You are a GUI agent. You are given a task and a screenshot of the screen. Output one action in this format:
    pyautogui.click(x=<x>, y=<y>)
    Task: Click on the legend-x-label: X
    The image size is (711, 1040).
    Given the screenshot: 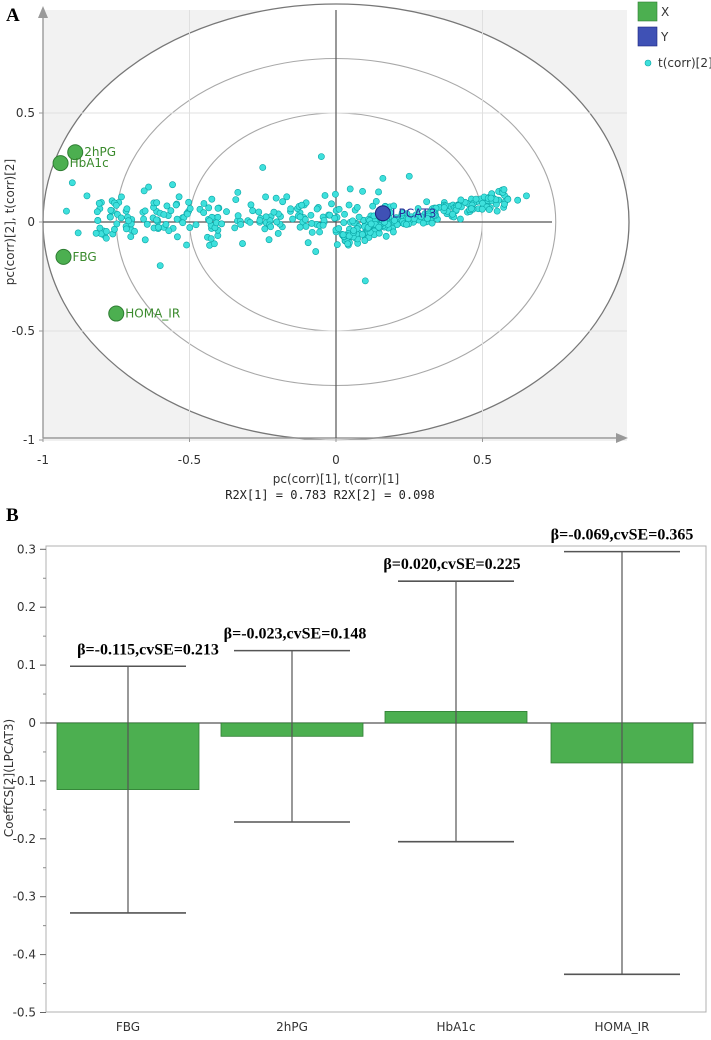 What is the action you would take?
    pyautogui.click(x=665, y=12)
    